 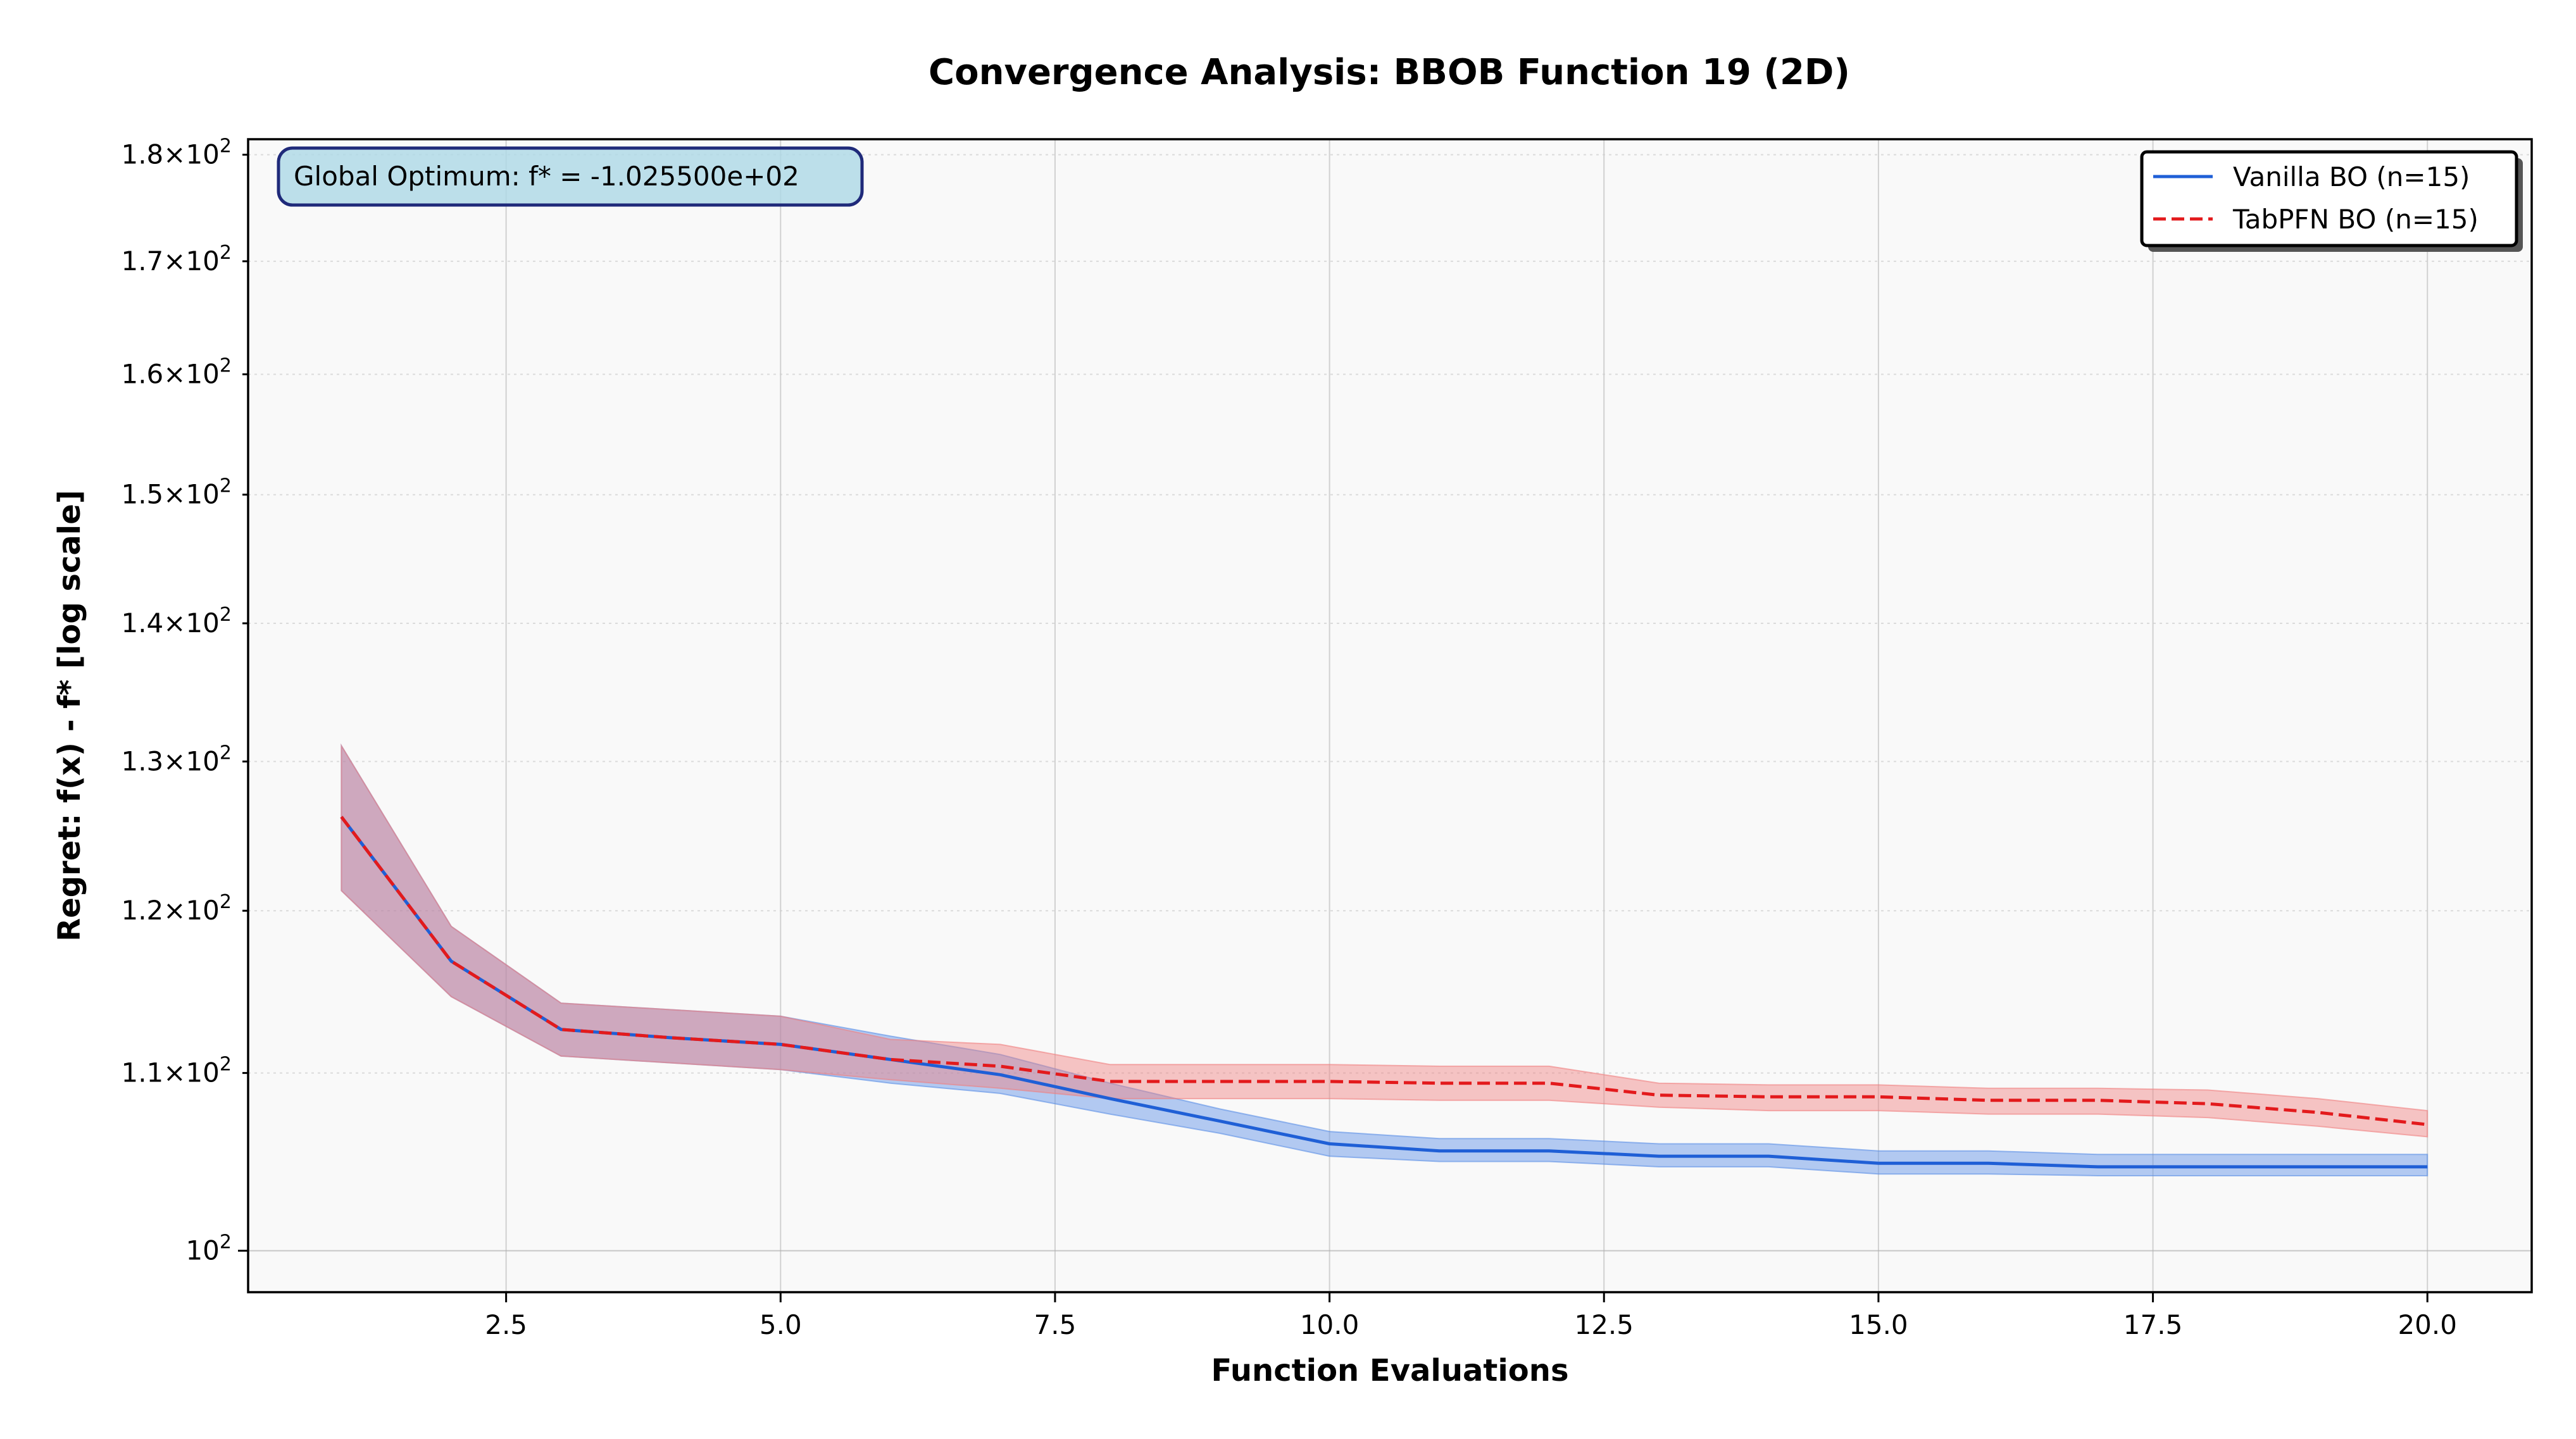 What do you see at coordinates (177, 152) in the screenshot?
I see `y-tick-label: 1.8×10²` at bounding box center [177, 152].